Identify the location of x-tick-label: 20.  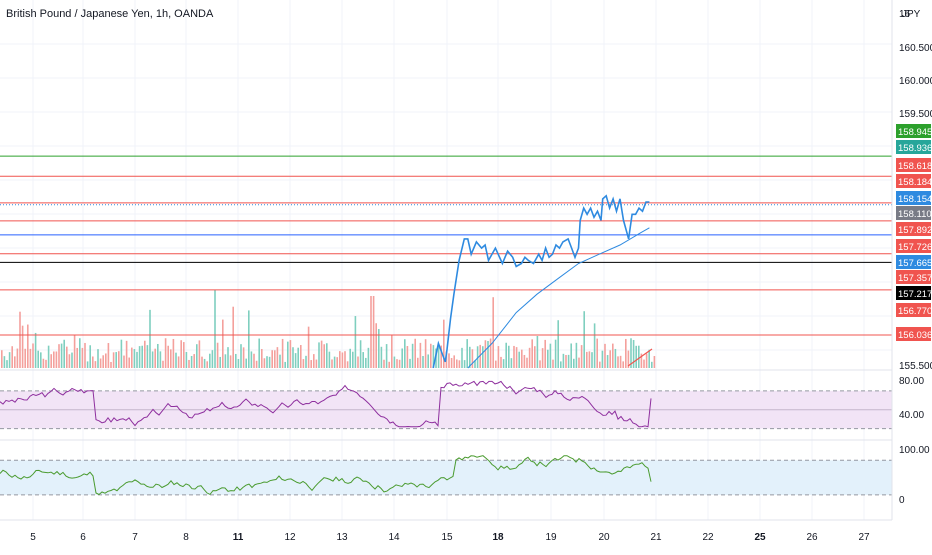
(604, 537).